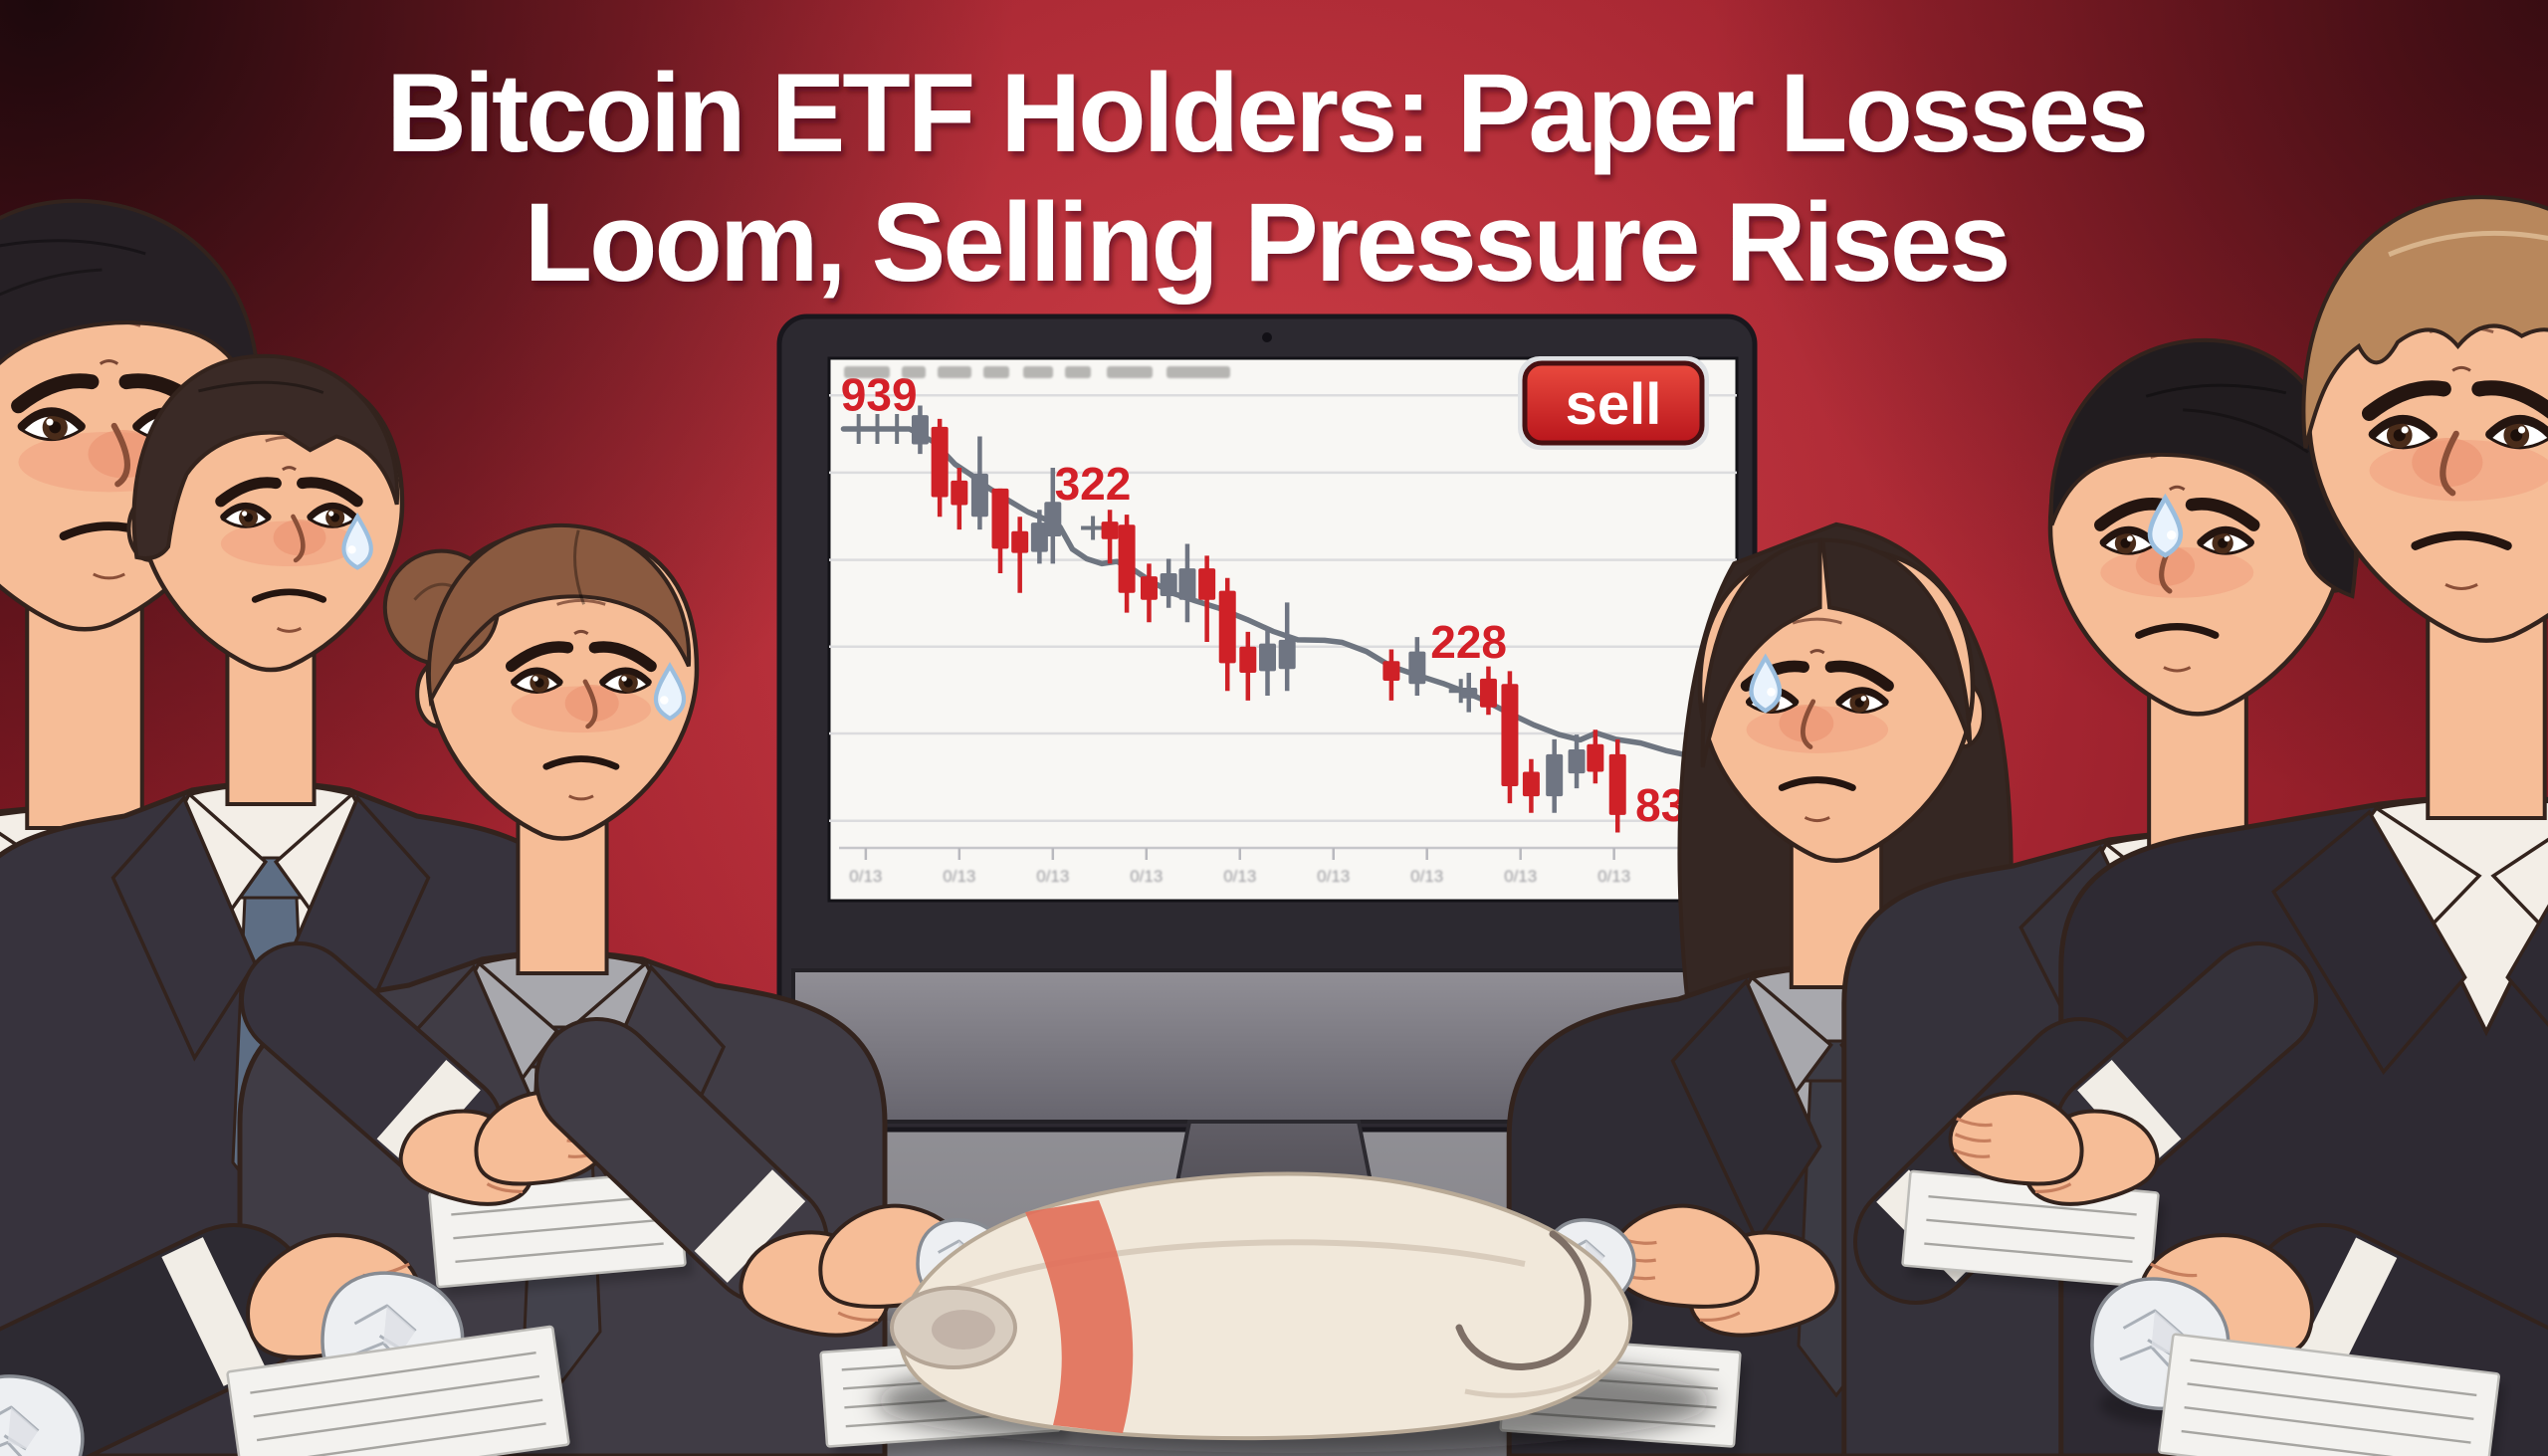 The width and height of the screenshot is (2548, 1456). Describe the element at coordinates (213, 1311) in the screenshot. I see `shirt-cuff` at that location.